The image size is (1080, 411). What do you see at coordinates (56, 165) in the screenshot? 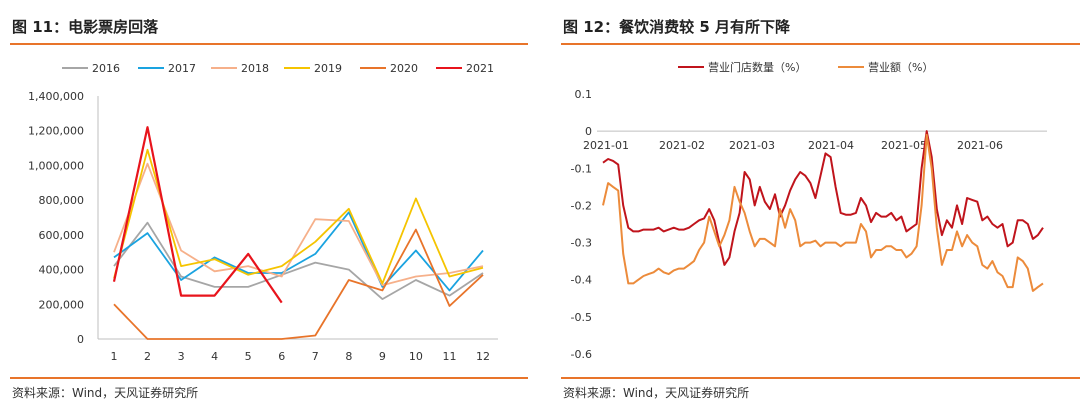
I see `y-tick-label: 1,000,000` at bounding box center [56, 165].